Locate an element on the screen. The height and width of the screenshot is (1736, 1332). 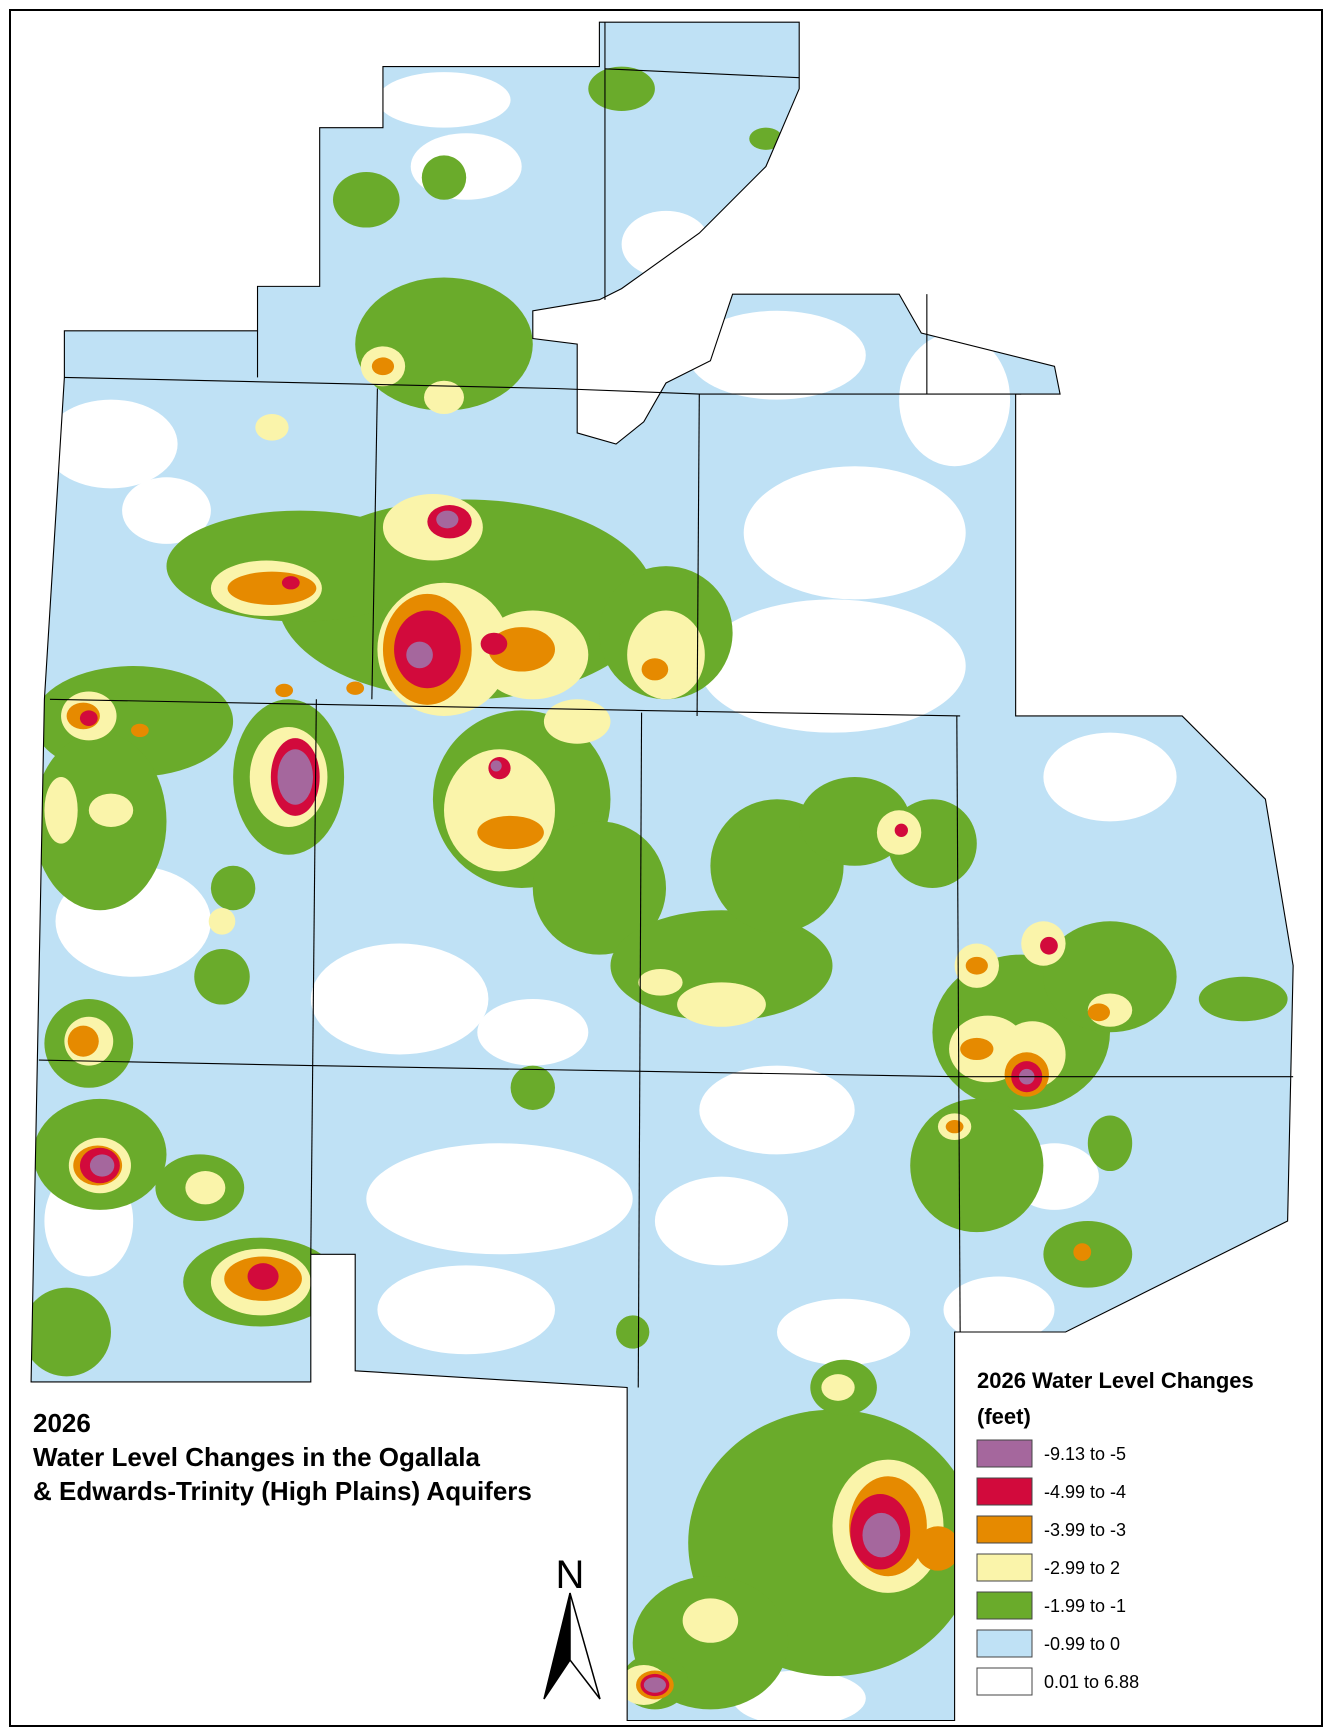
legend-label: -1.99 to -1 is located at coordinates (1085, 1606).